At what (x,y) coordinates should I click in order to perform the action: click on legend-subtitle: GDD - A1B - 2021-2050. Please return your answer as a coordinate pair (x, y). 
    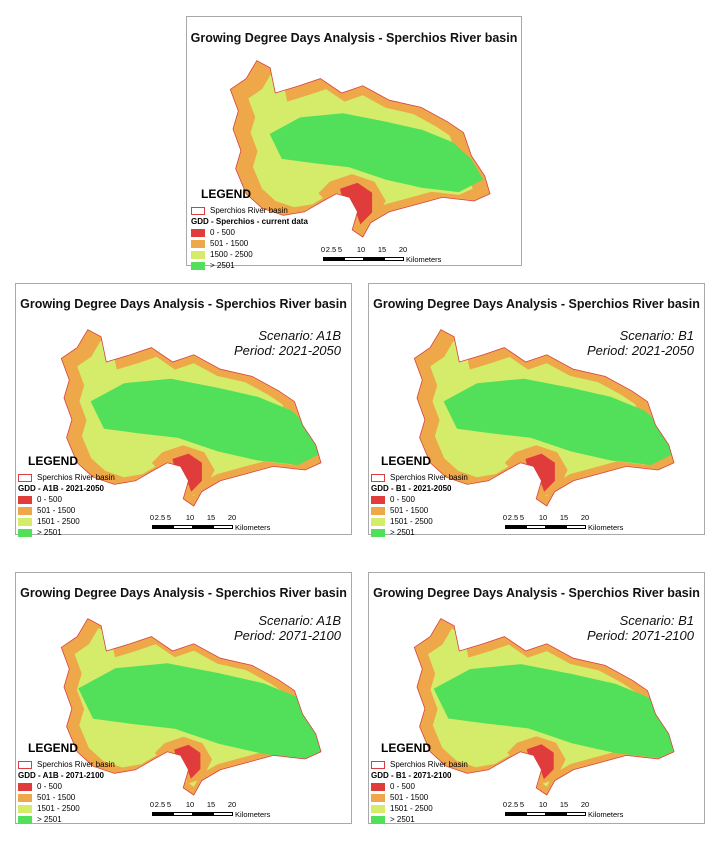
    Looking at the image, I should click on (61, 488).